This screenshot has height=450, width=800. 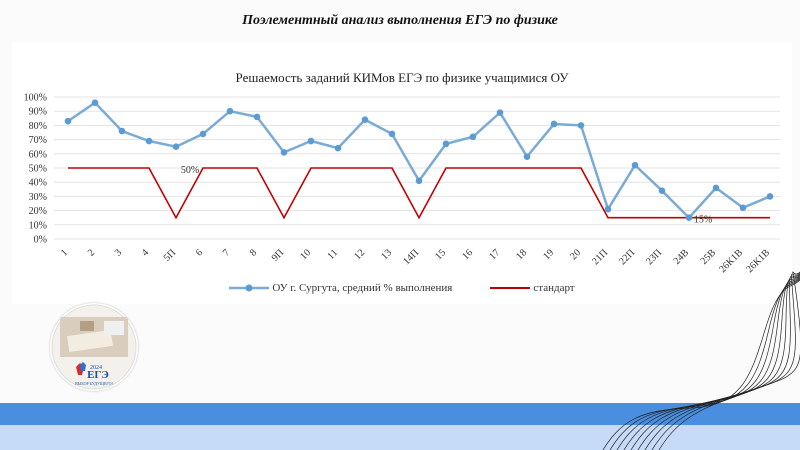 What do you see at coordinates (38, 126) in the screenshot?
I see `y-tick-label: 80%` at bounding box center [38, 126].